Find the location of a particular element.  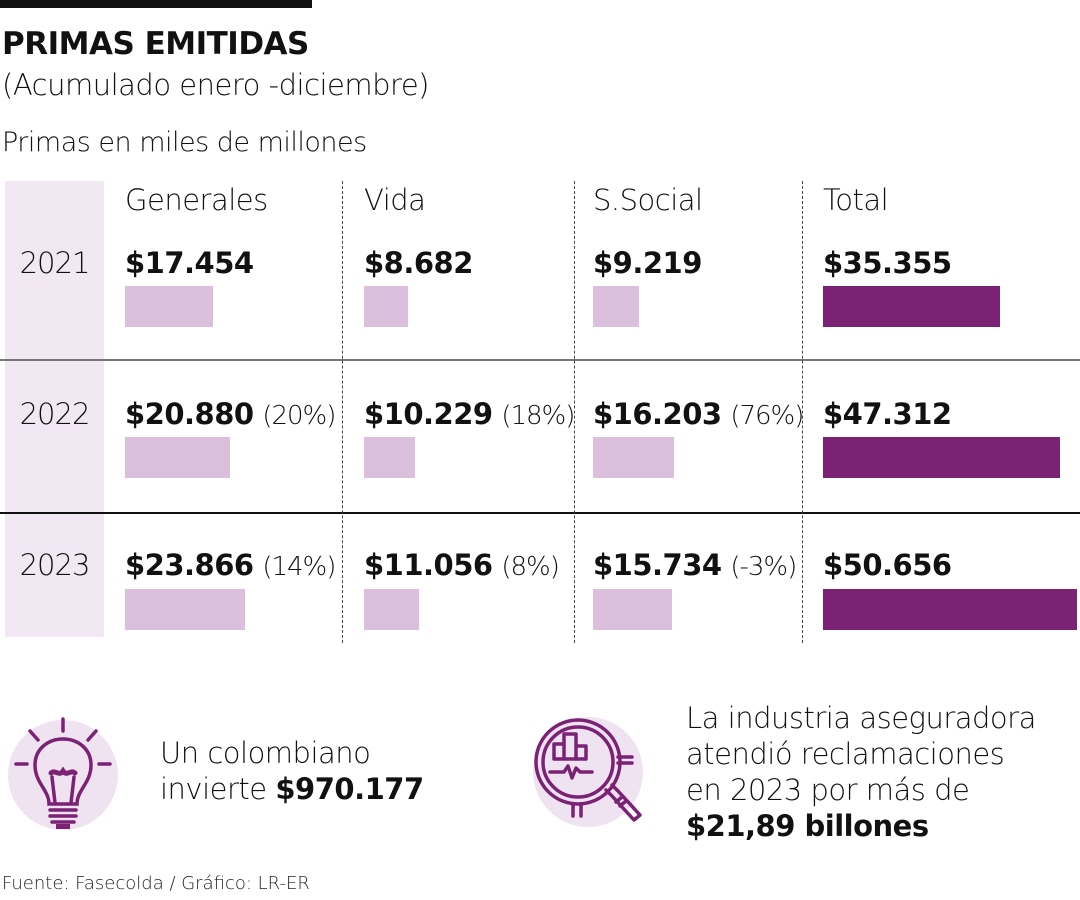

value-total-2021: $35.355 is located at coordinates (887, 263).